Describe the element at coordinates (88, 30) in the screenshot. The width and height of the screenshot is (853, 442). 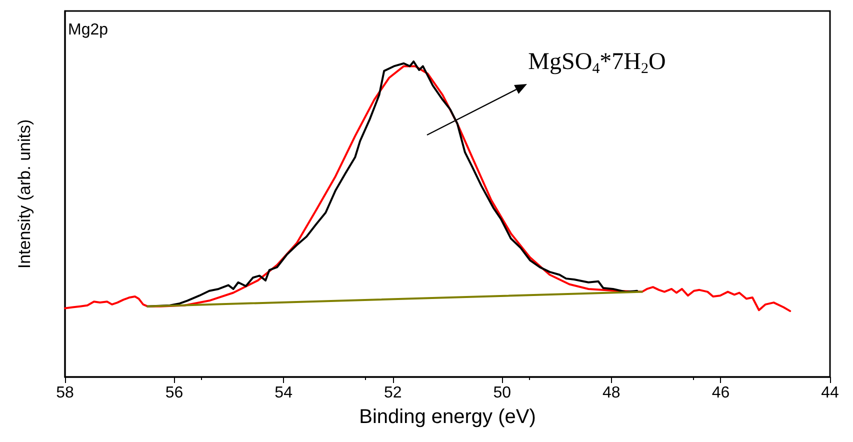
I see `text: Mg2p` at that location.